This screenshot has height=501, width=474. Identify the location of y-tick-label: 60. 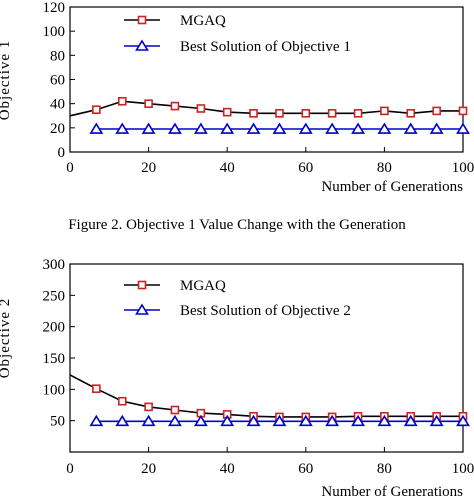
(57, 81).